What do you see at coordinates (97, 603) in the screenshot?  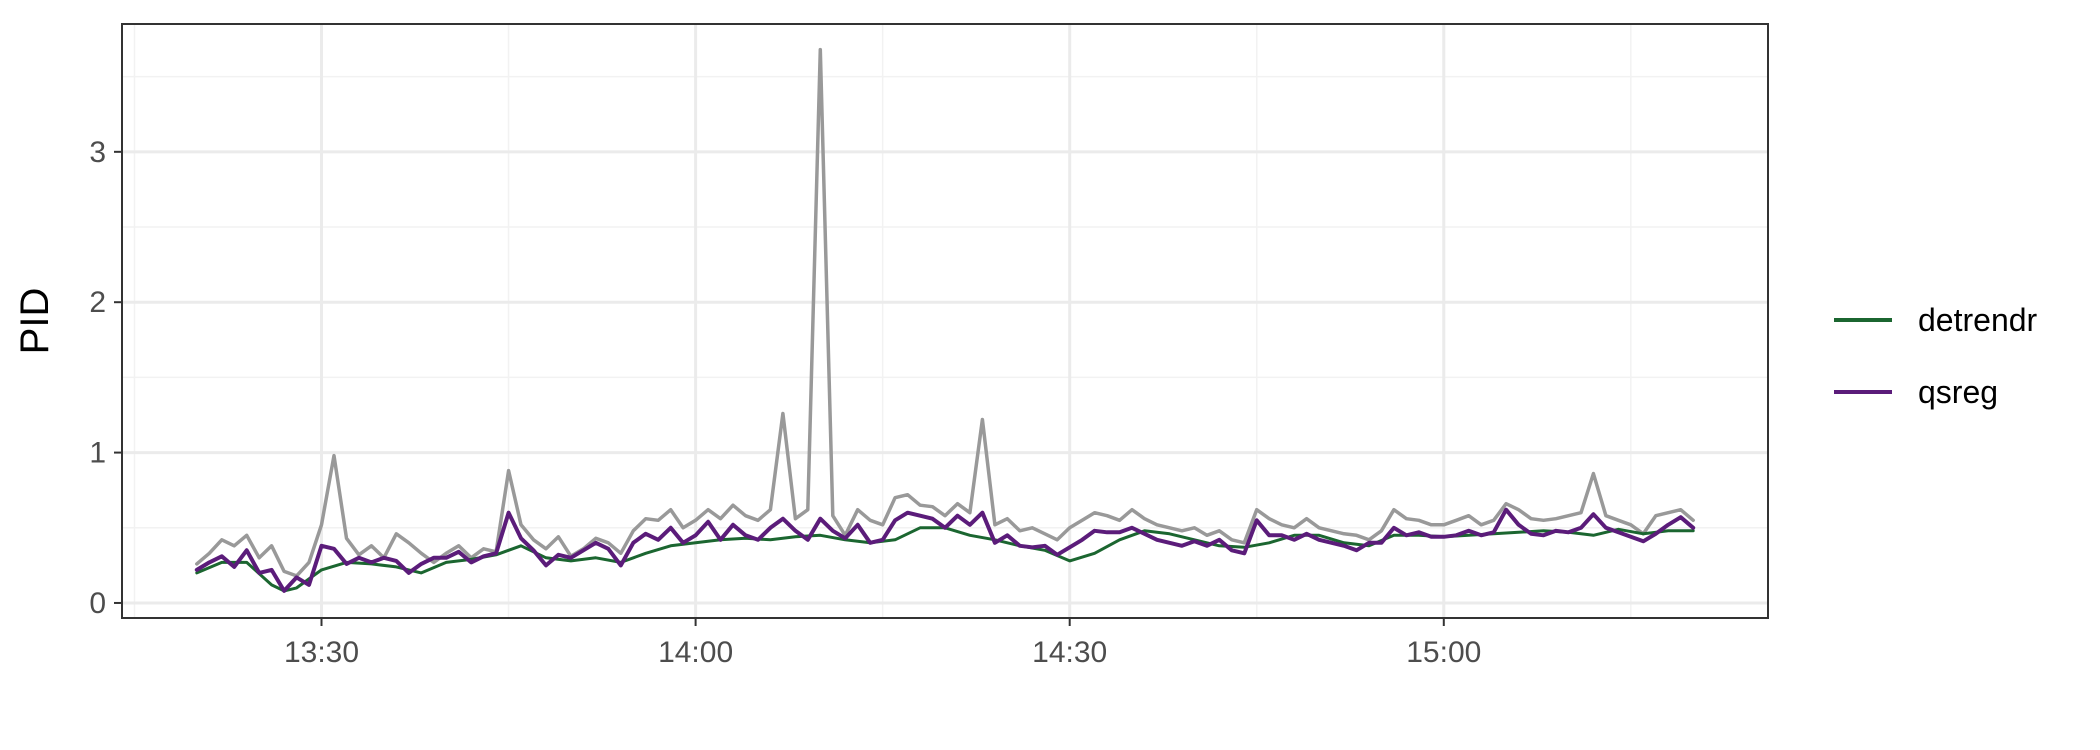 I see `y-tick-label: 0` at bounding box center [97, 603].